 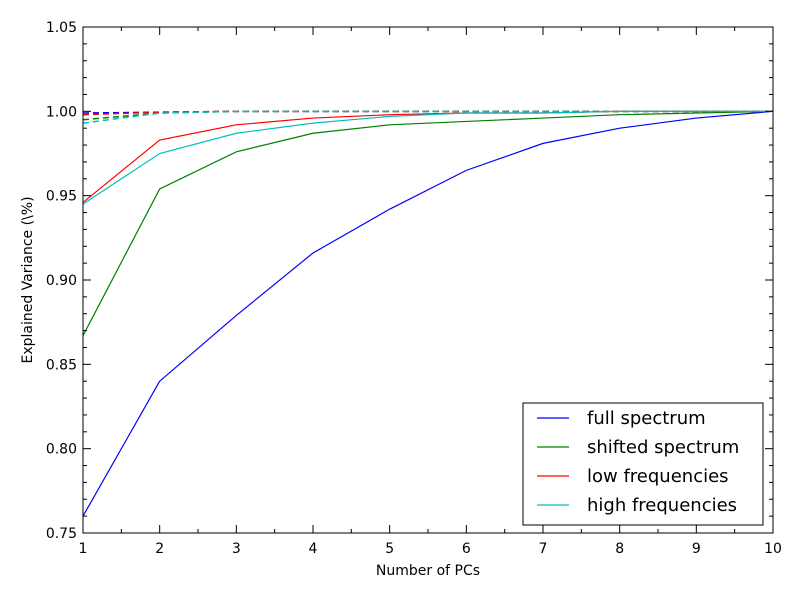 I want to click on legend-label: full spectrum, so click(x=646, y=418).